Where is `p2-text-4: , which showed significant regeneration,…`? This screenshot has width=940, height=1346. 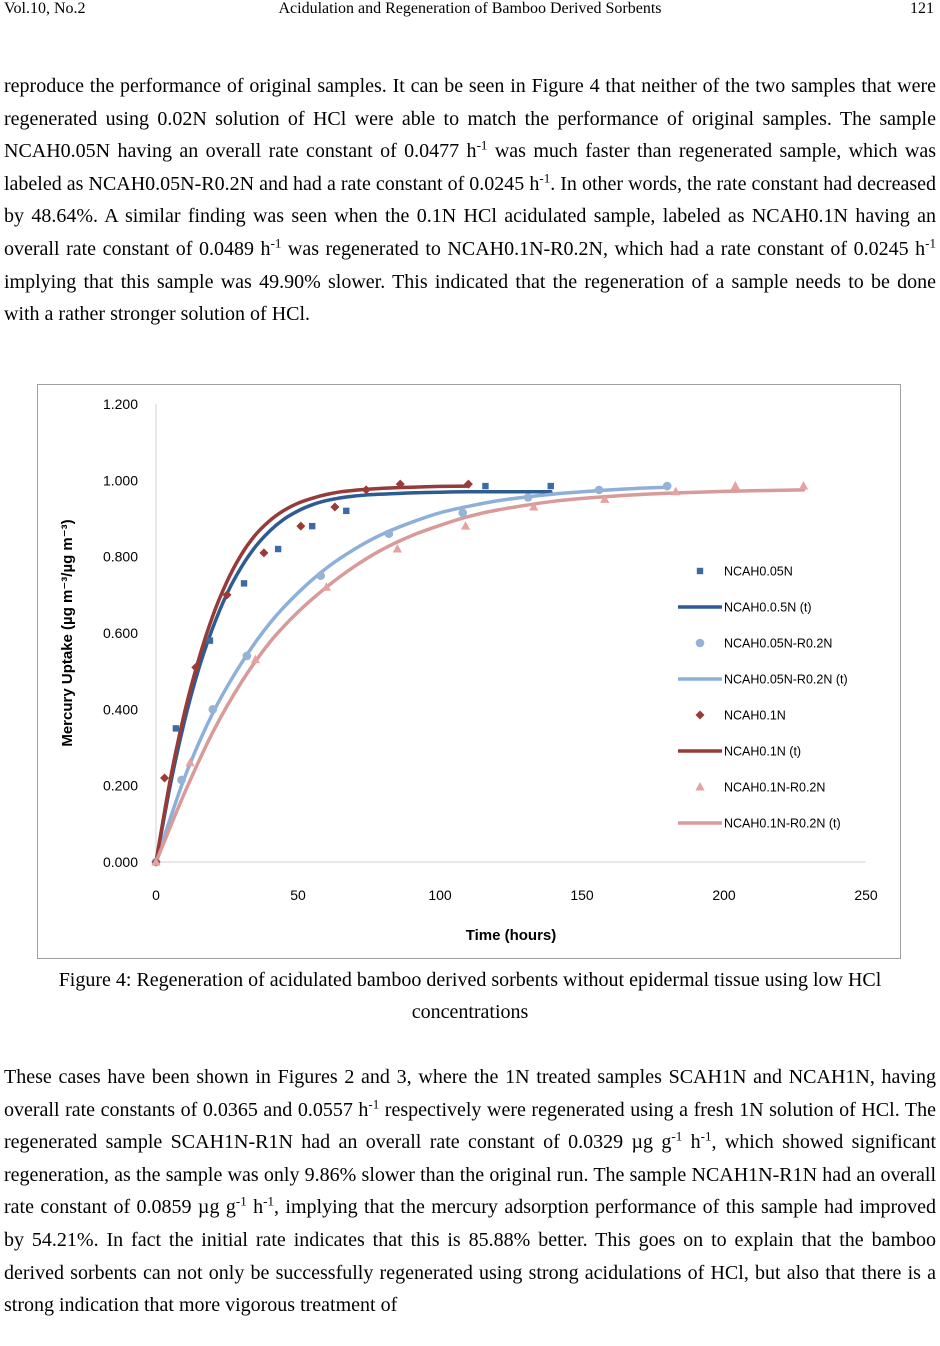
p2-text-4: , which showed significant regeneration,… is located at coordinates (470, 1175).